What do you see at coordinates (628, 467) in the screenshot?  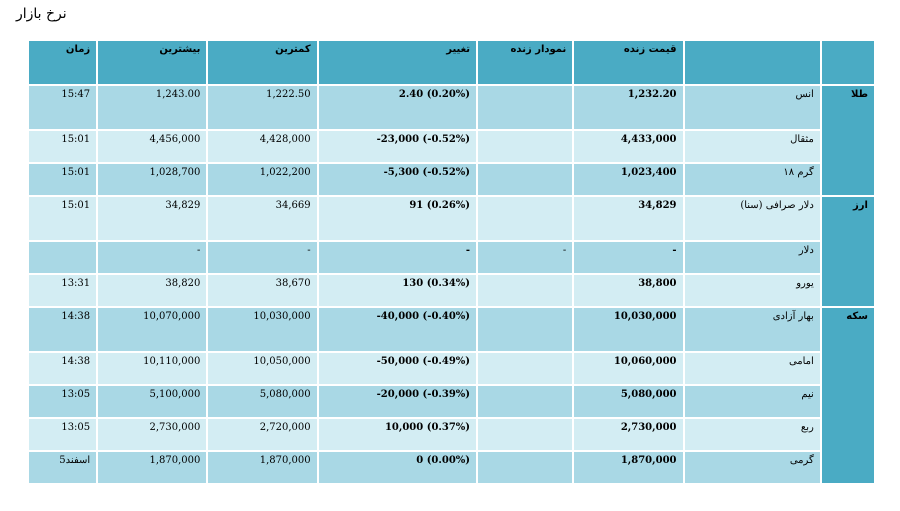 I see `cell-live-price: 1,870,000` at bounding box center [628, 467].